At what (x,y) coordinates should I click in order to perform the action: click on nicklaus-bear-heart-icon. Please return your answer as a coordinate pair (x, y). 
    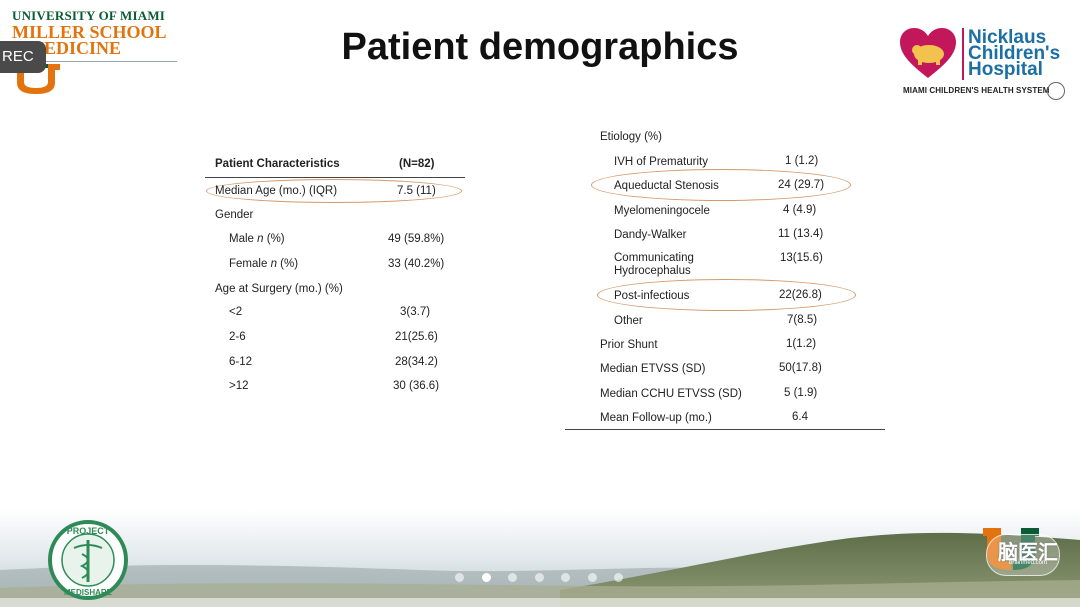
    Looking at the image, I should click on (928, 53).